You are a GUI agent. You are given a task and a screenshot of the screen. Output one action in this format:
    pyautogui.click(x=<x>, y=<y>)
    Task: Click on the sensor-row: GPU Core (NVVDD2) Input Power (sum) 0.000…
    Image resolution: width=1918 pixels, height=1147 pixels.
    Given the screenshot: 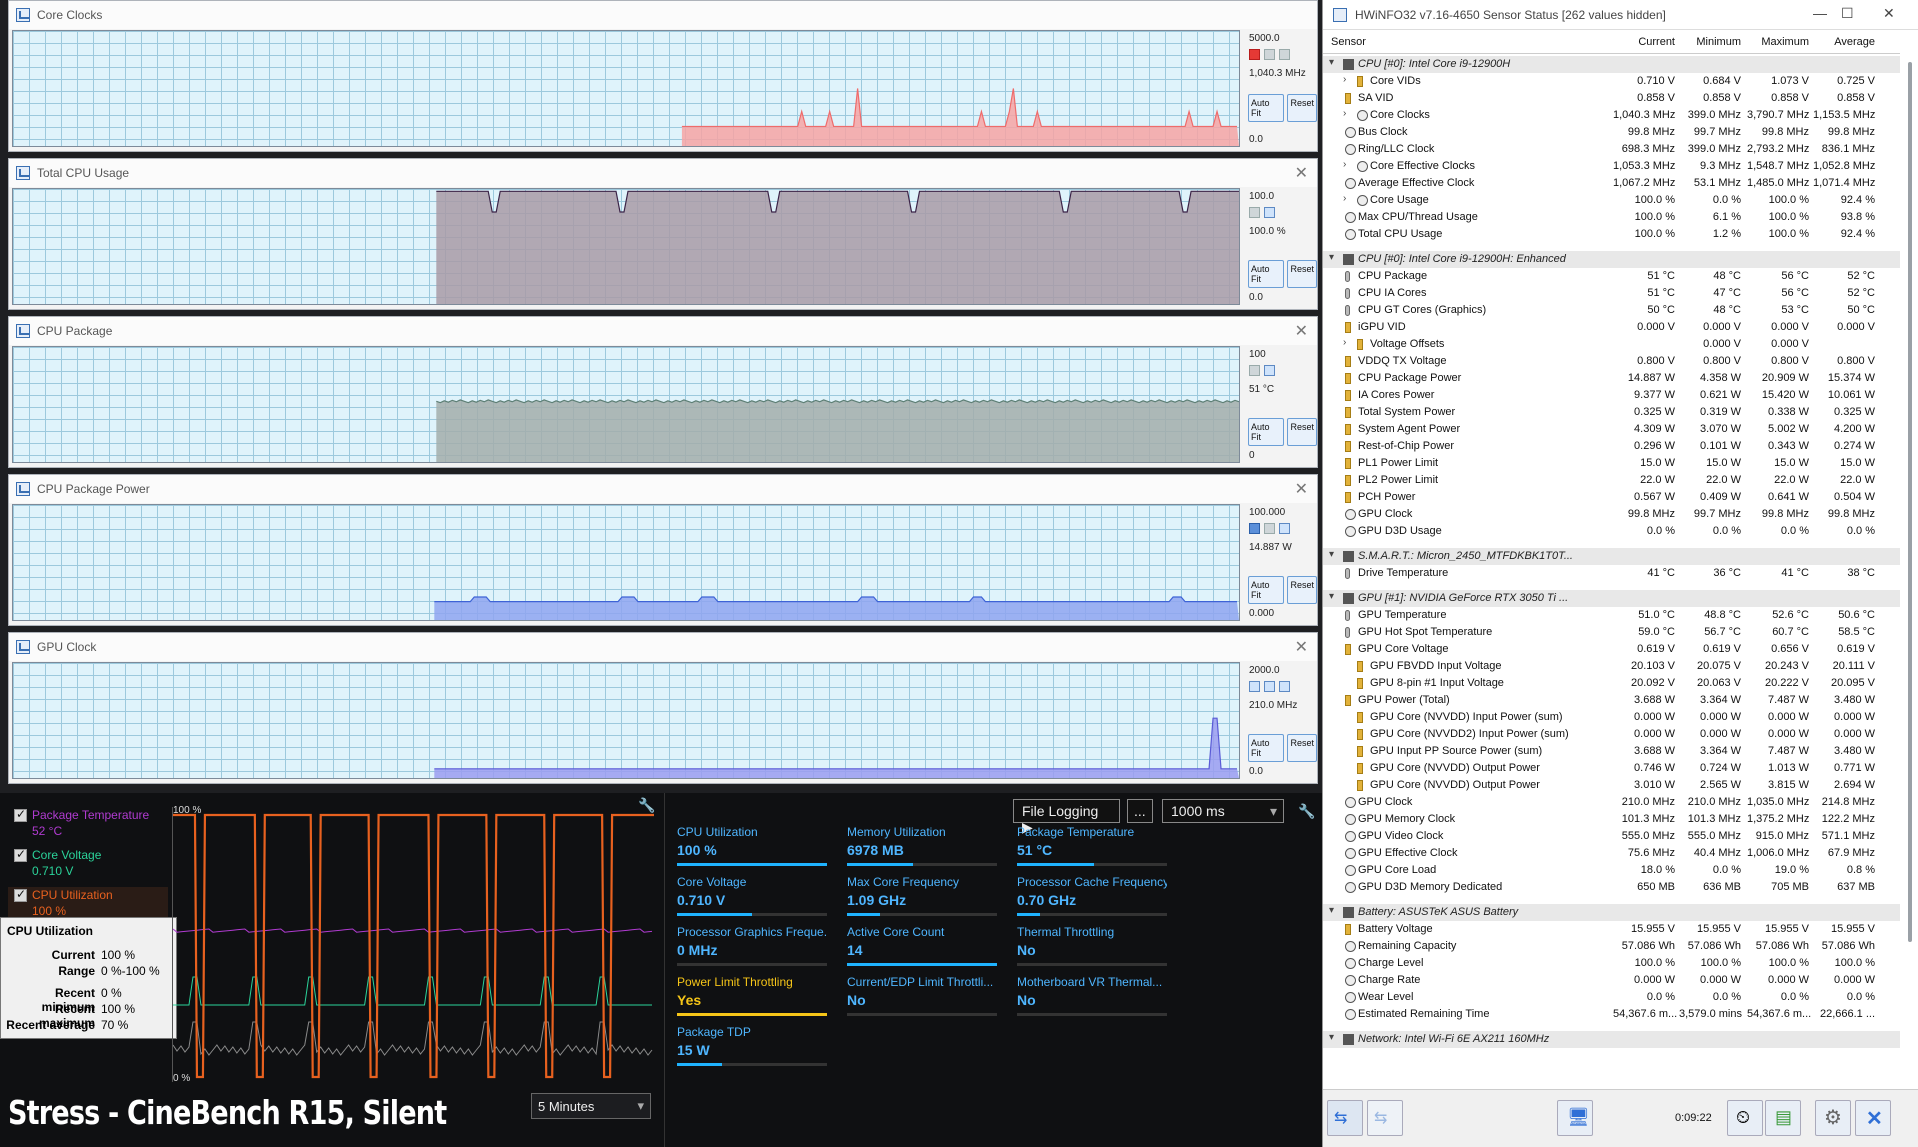 What is the action you would take?
    pyautogui.click(x=1611, y=734)
    